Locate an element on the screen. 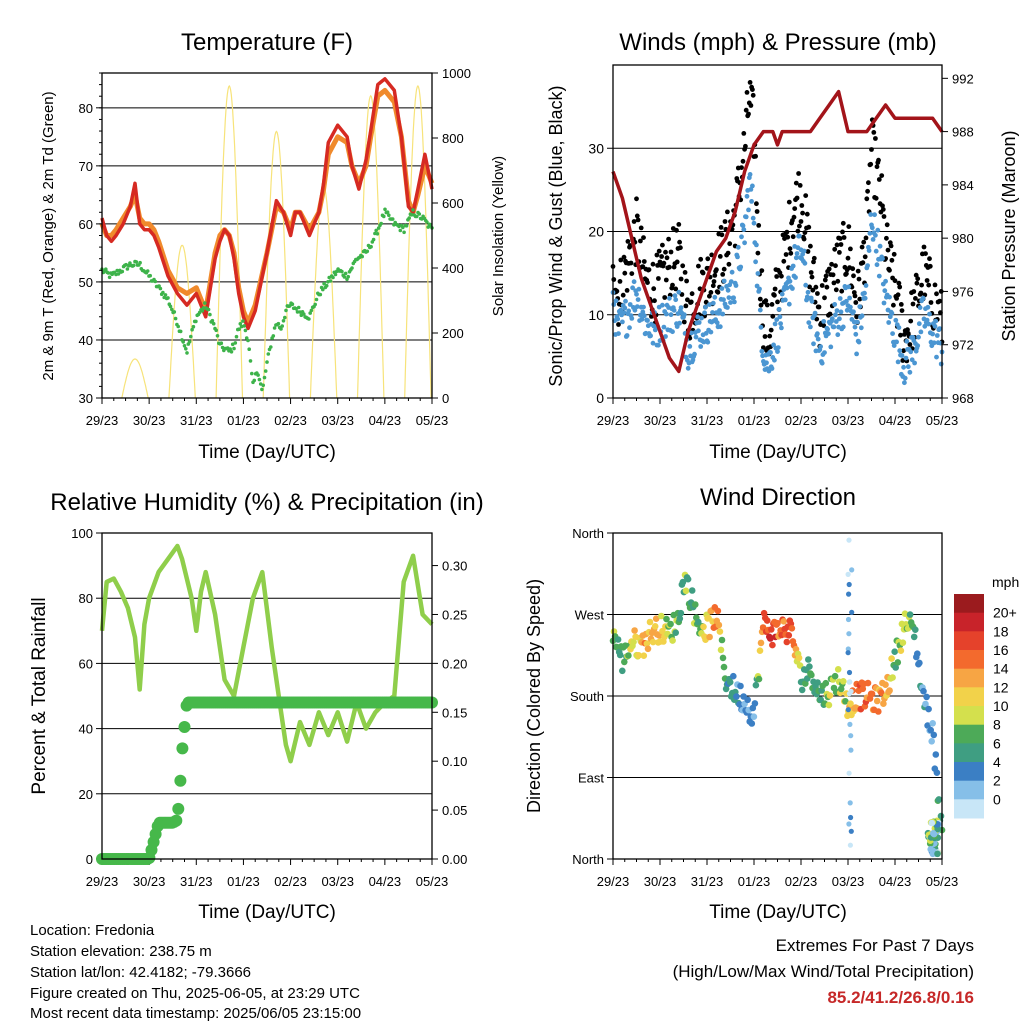 The height and width of the screenshot is (1024, 1024). footer-location: Location: Fredonia is located at coordinates (92, 930).